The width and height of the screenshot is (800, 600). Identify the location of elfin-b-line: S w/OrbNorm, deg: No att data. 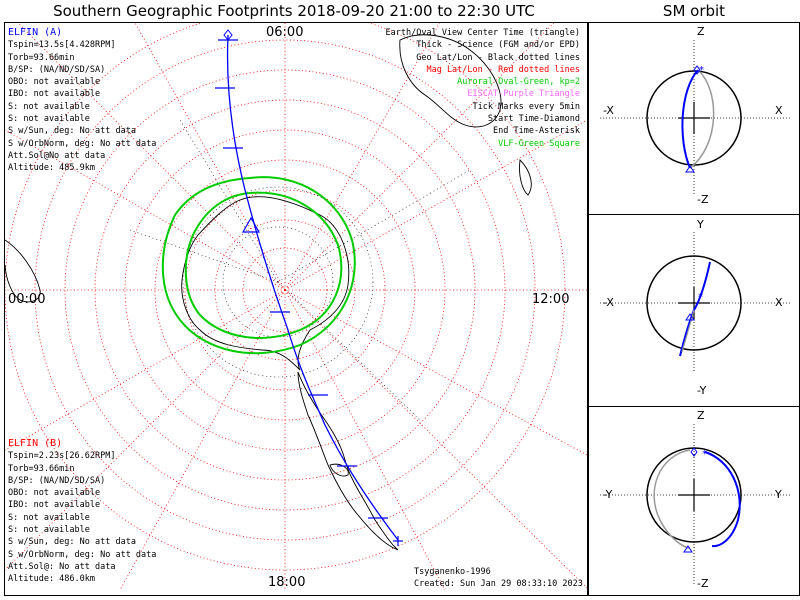
(82, 554).